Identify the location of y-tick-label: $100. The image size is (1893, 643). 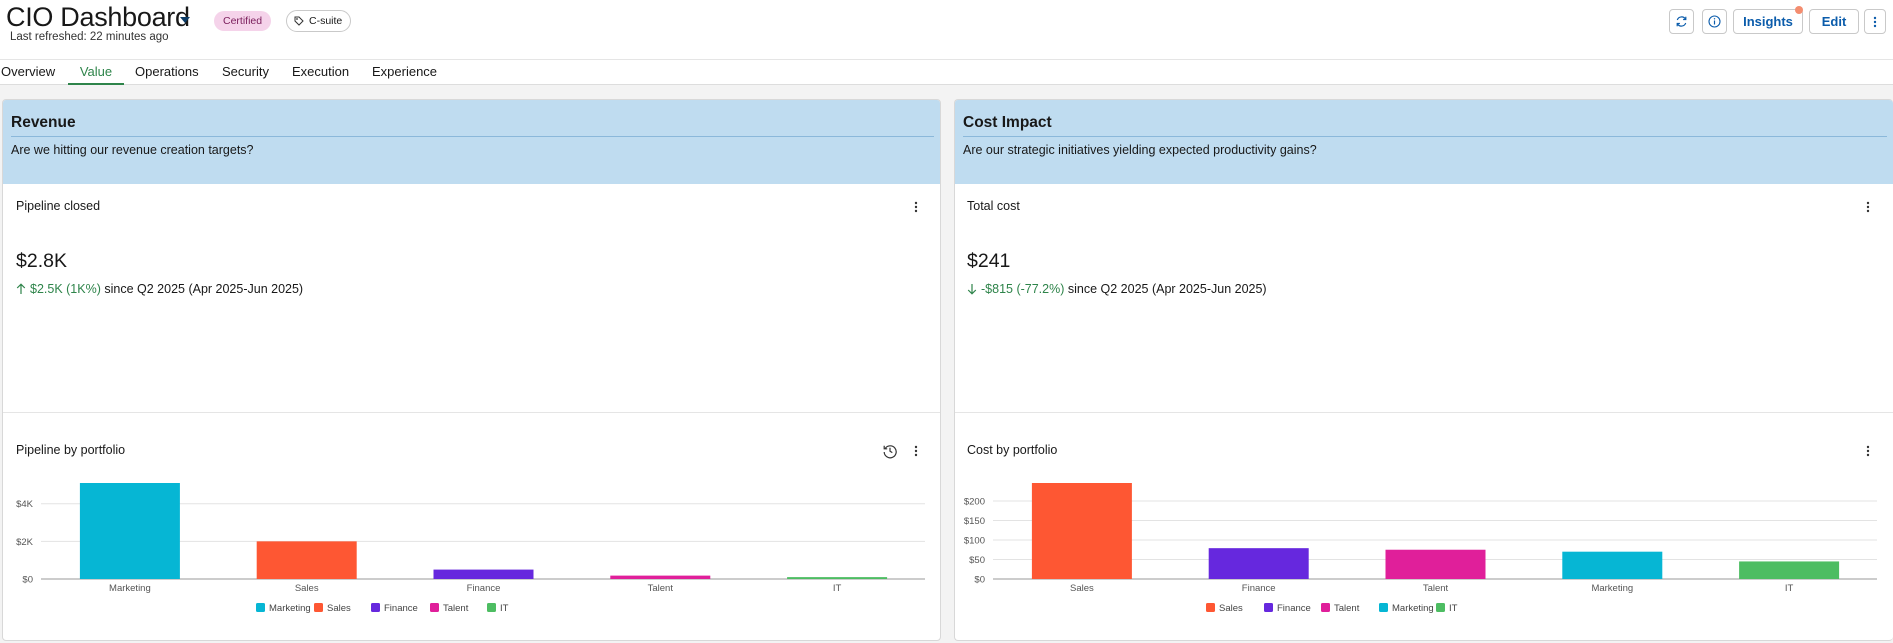
(974, 540).